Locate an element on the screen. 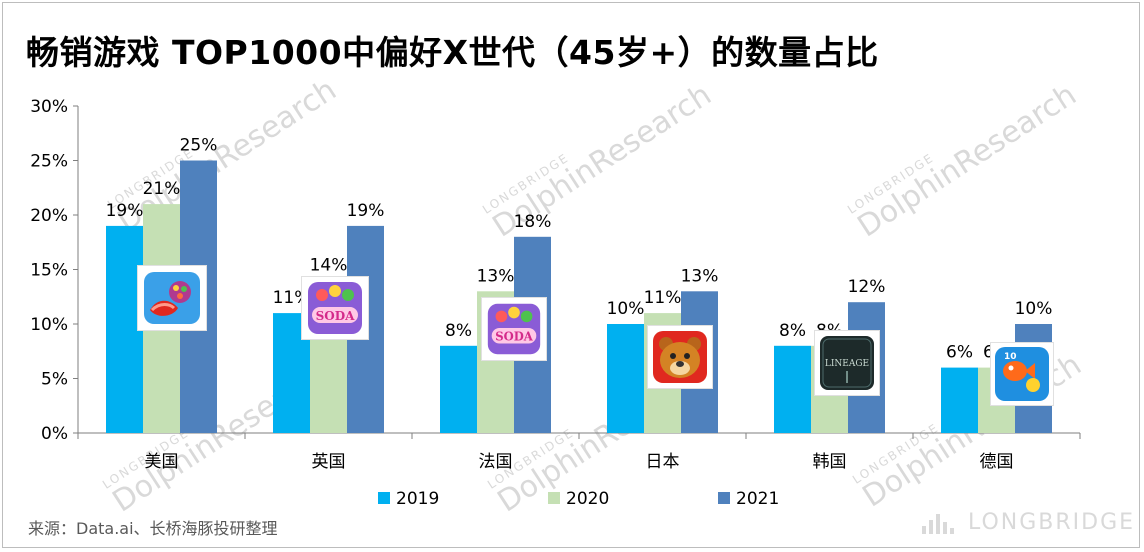 This screenshot has height=552, width=1144. y-tick-label: 0% is located at coordinates (54, 434).